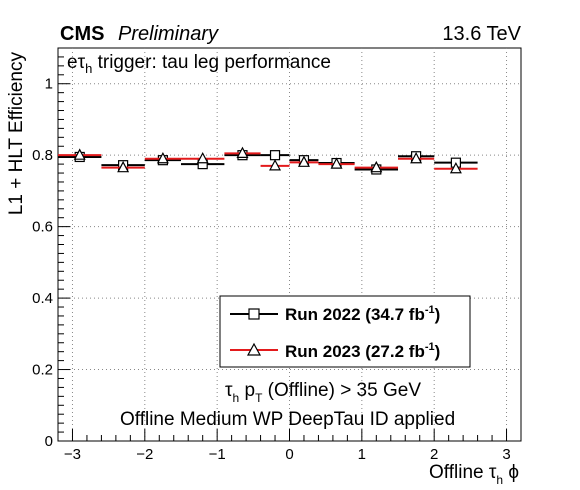  I want to click on legend-2022-close: ), so click(438, 314).